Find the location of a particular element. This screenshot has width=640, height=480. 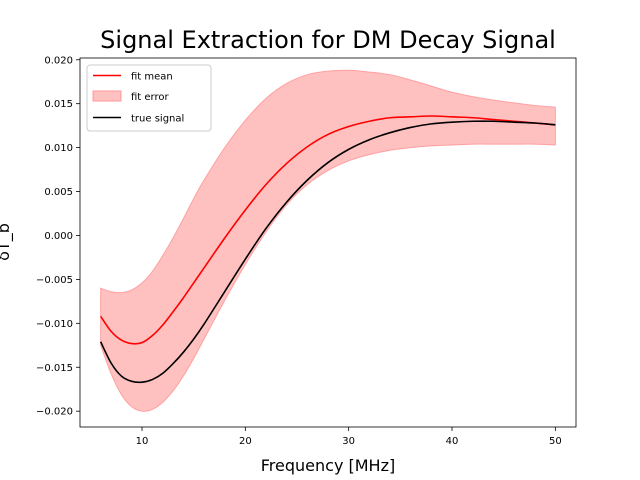

y-tick-label: 0.000 is located at coordinates (58, 236).